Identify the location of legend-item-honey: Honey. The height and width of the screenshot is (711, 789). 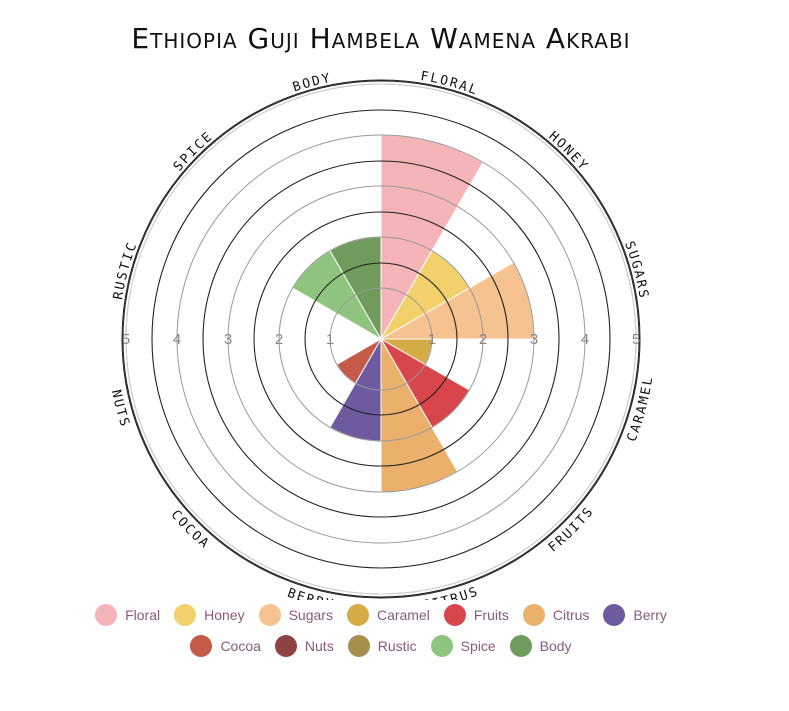
(209, 615).